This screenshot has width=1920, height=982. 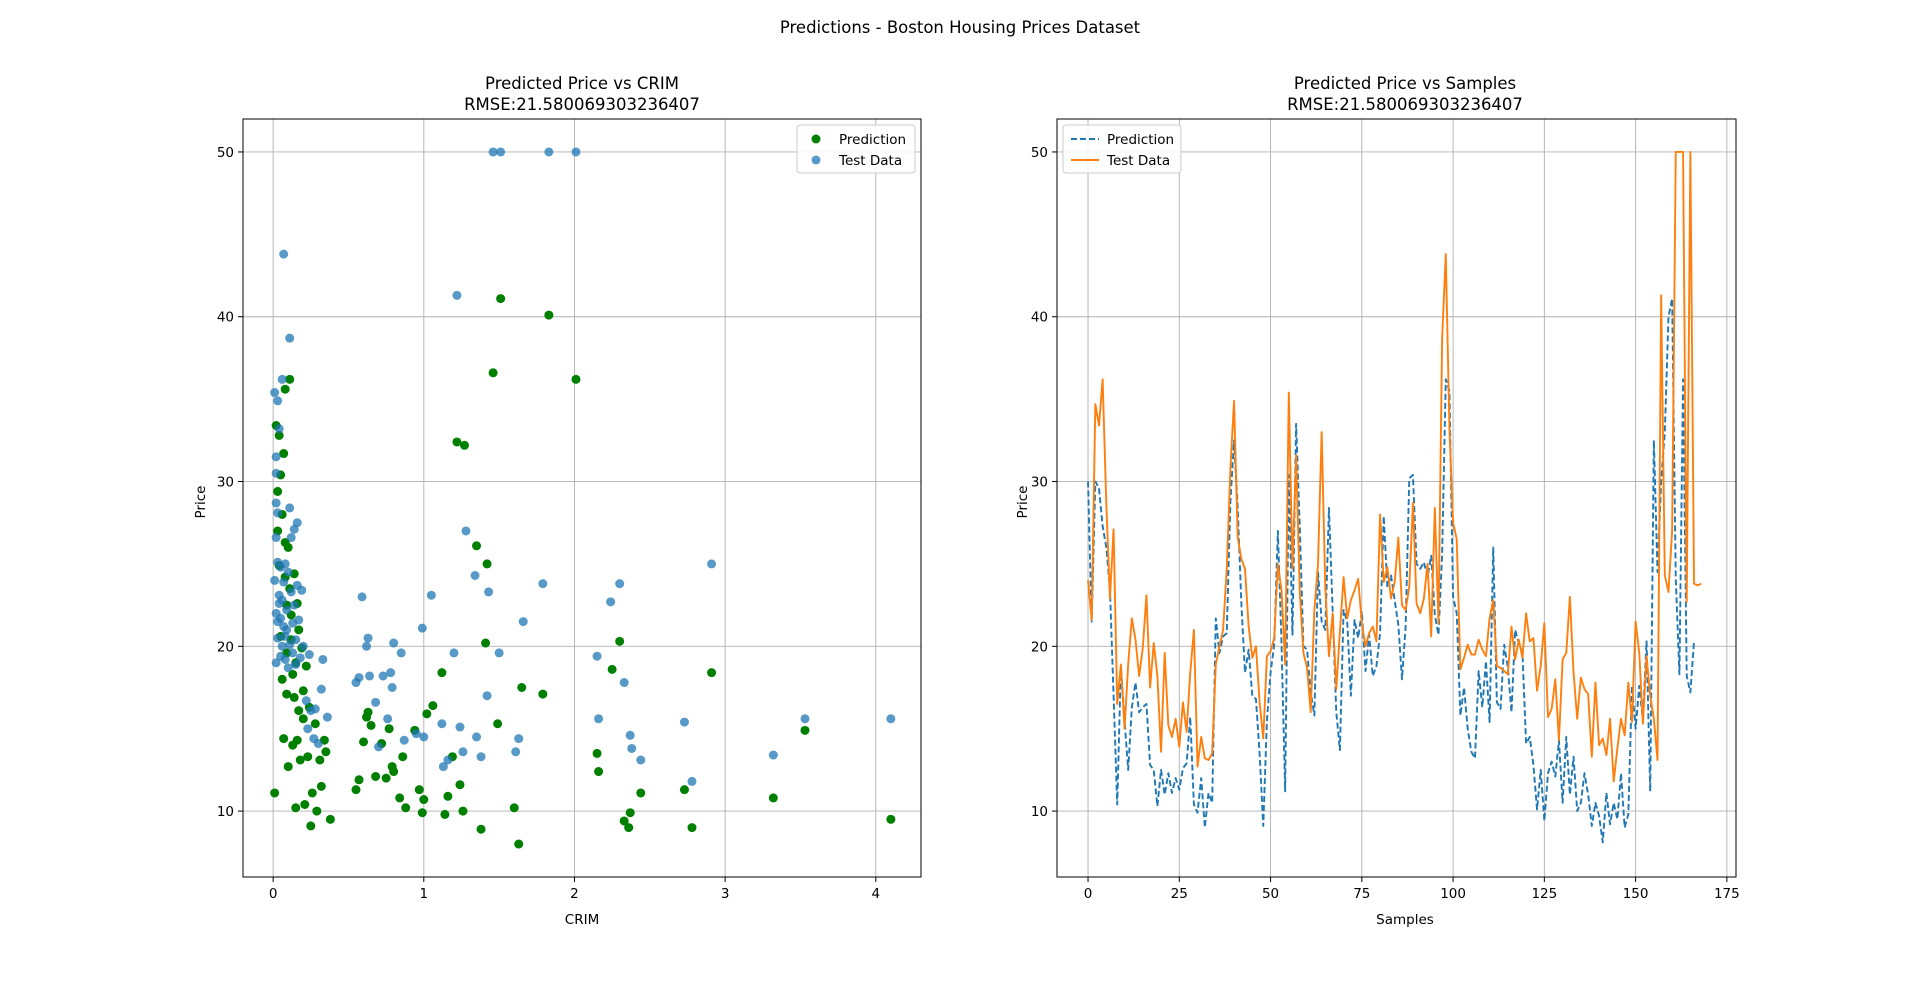 I want to click on legend-prediction-marker, so click(x=816, y=139).